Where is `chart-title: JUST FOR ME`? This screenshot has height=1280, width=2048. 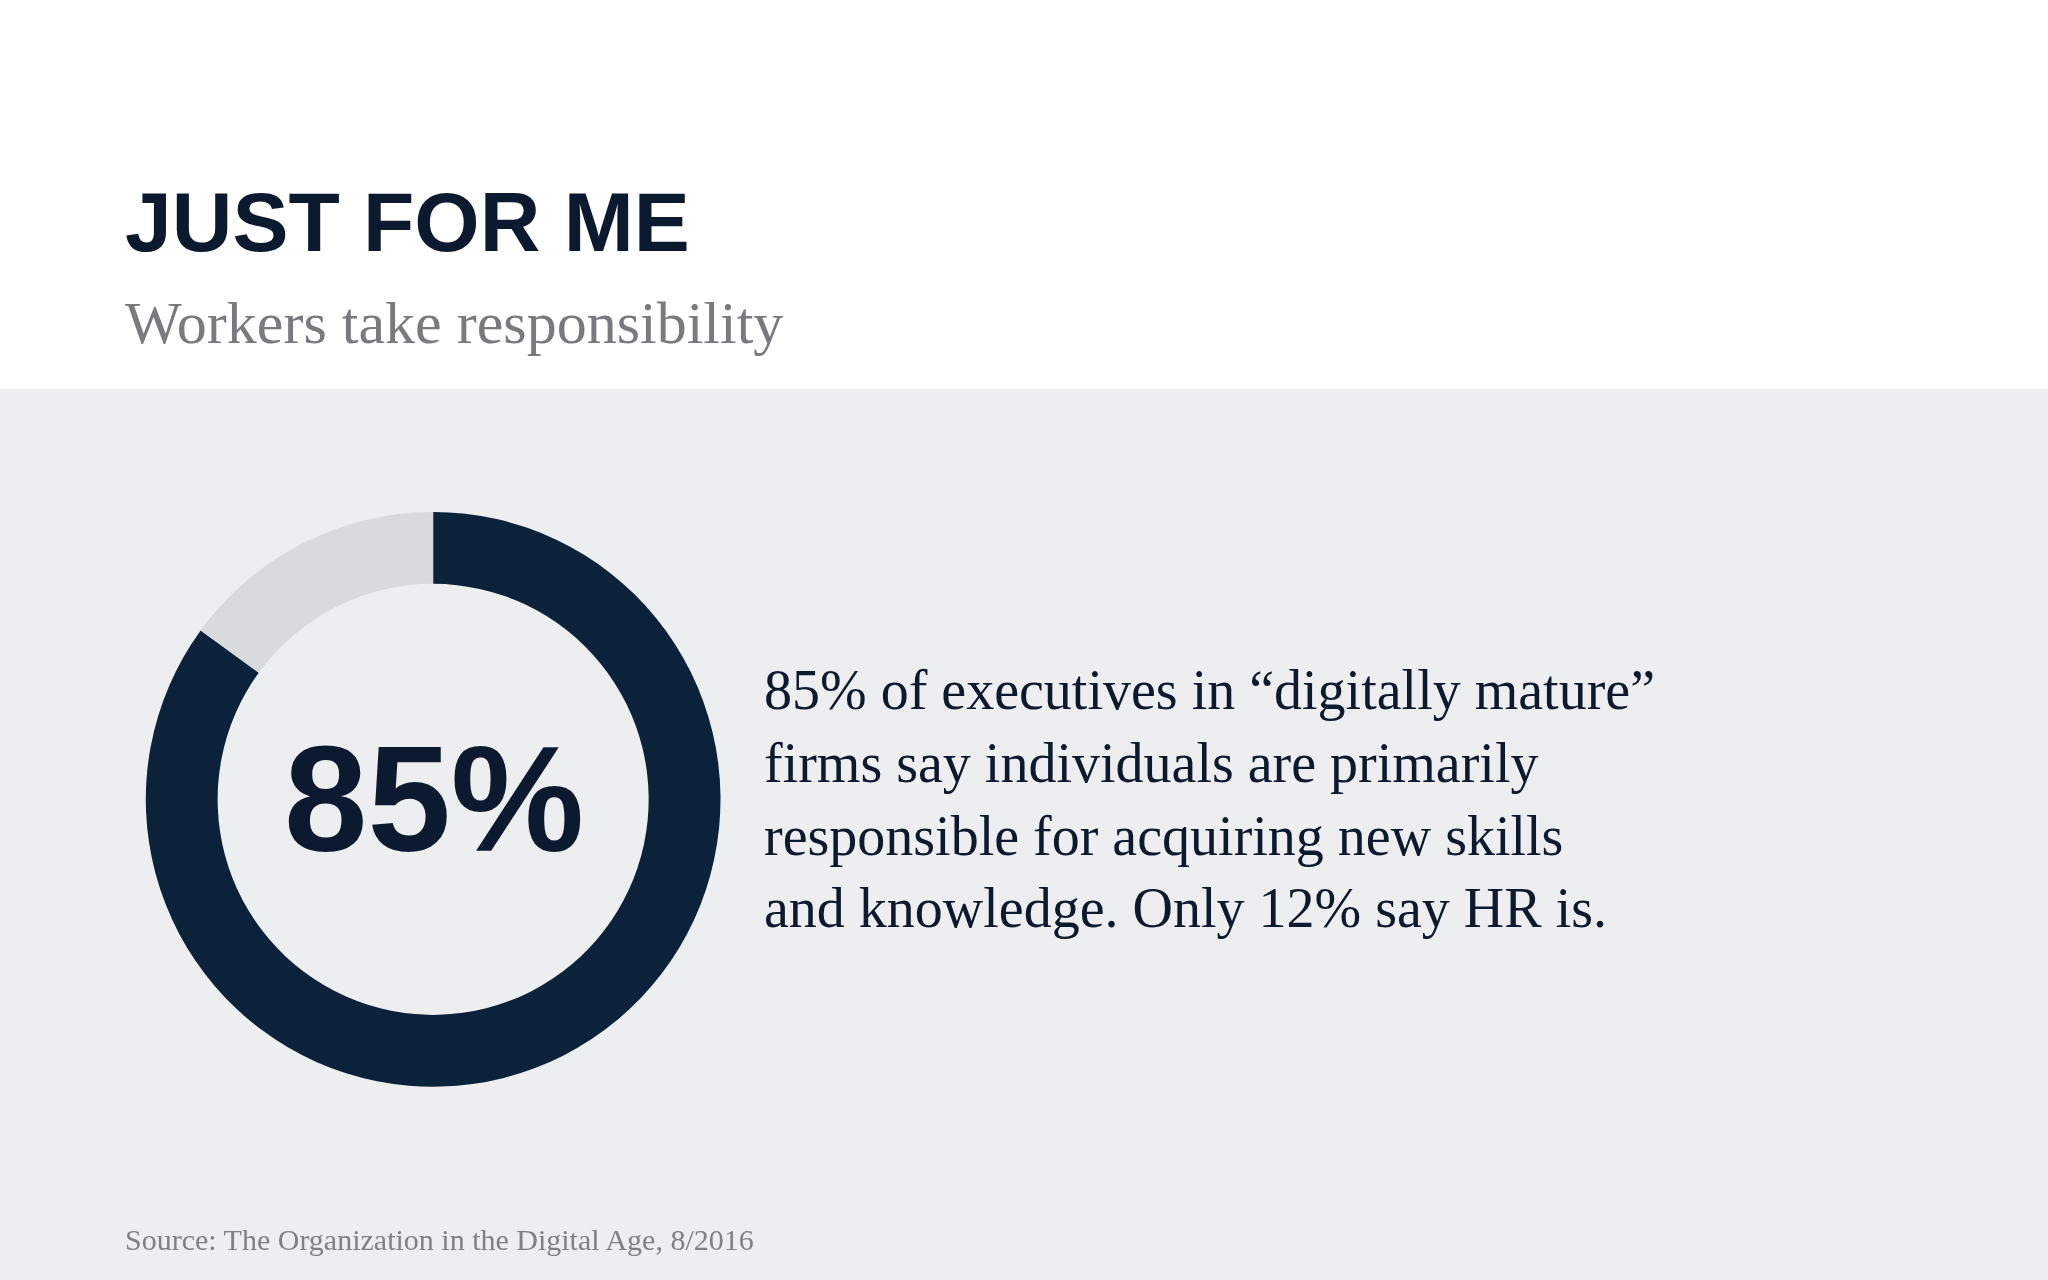 chart-title: JUST FOR ME is located at coordinates (407, 222).